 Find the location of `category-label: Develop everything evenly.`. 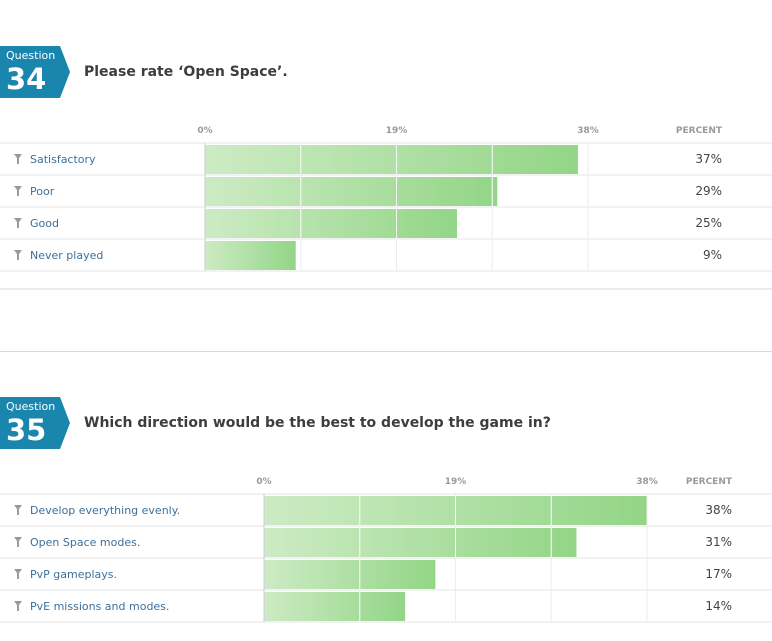

category-label: Develop everything evenly. is located at coordinates (105, 510).